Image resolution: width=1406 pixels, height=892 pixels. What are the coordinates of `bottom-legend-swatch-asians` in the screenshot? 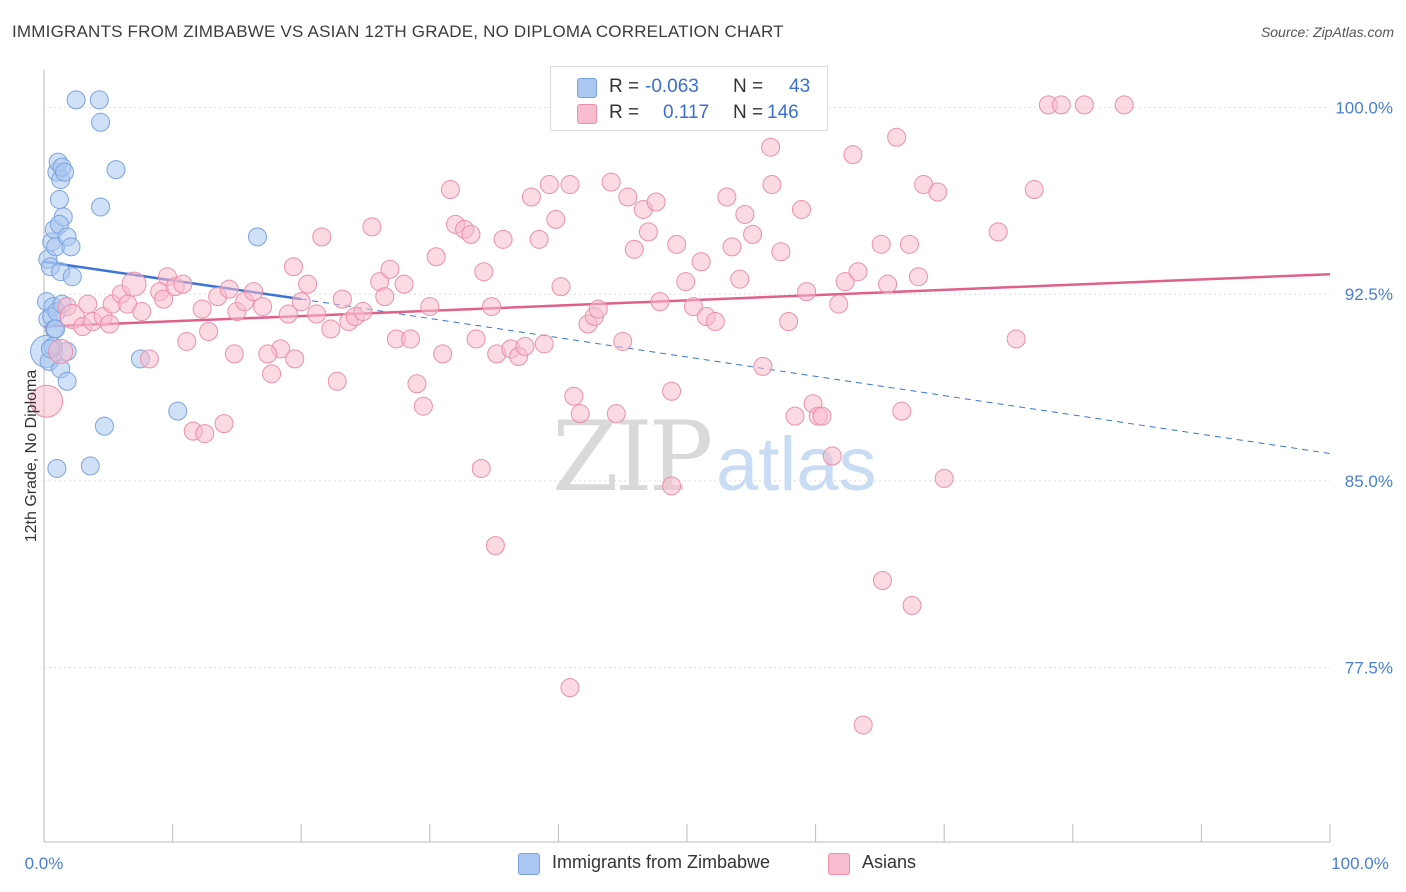 It's located at (839, 864).